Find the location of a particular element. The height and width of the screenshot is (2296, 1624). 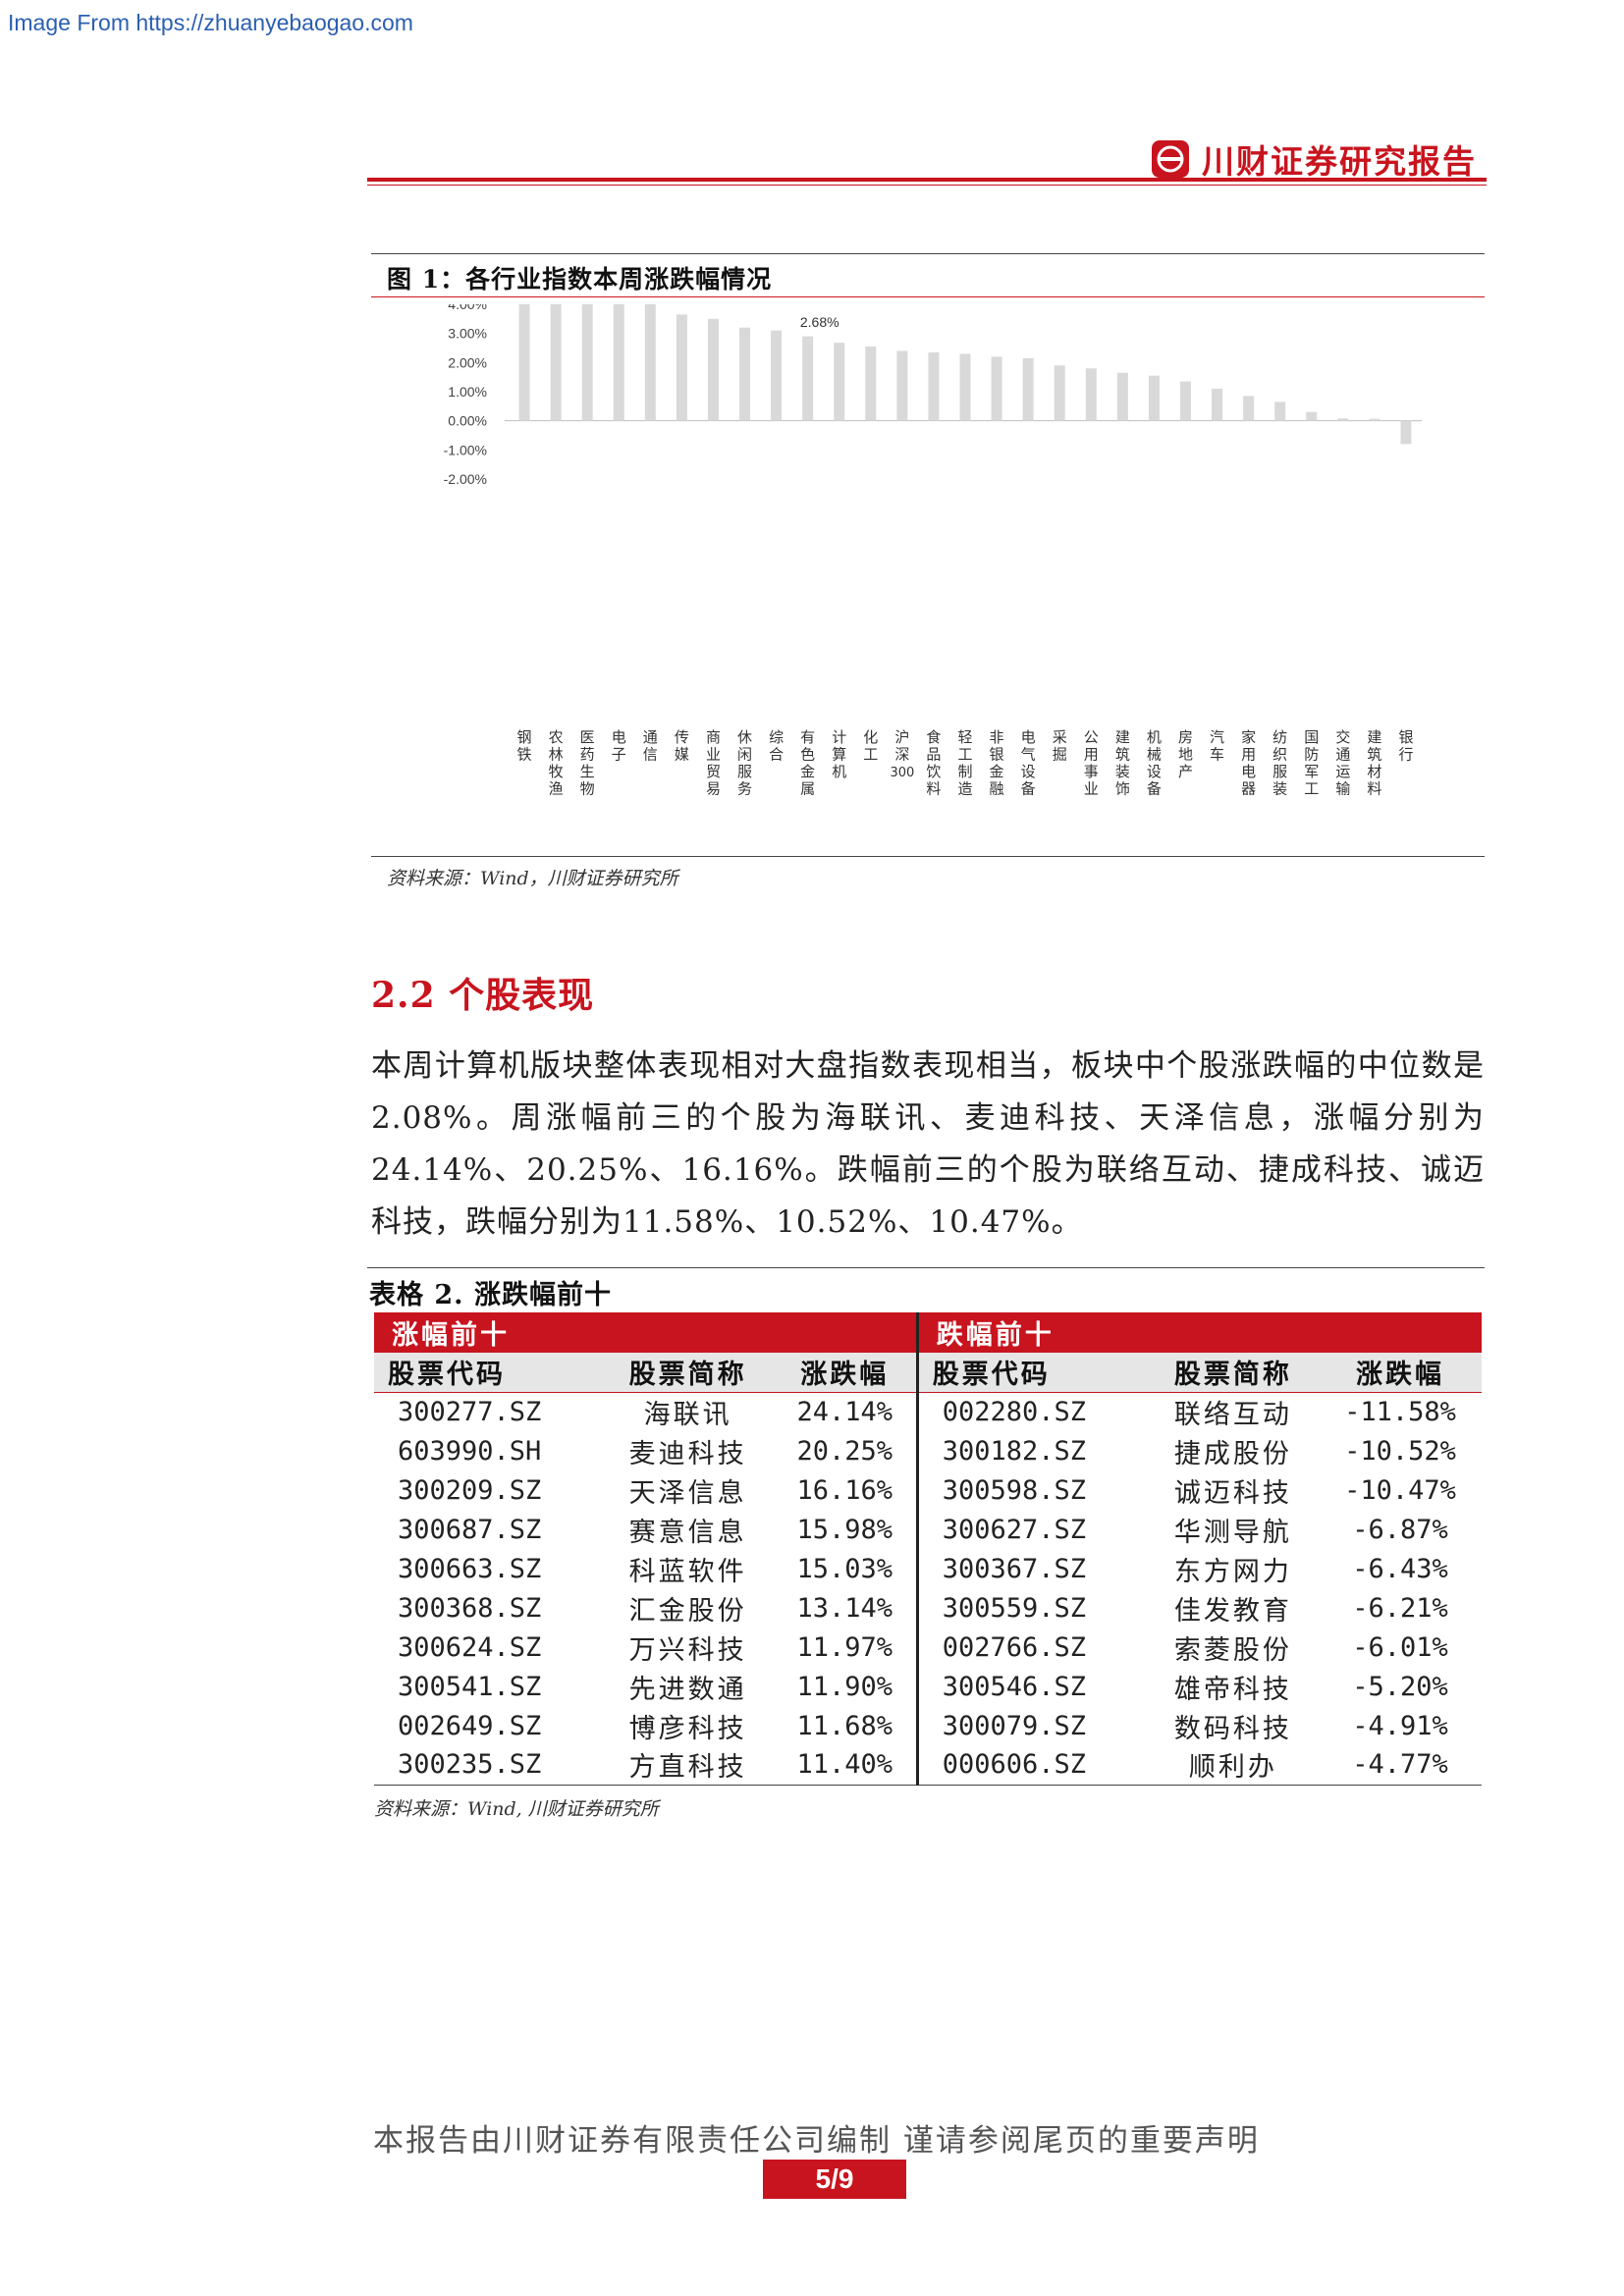

loser-change-cell: -10.52% is located at coordinates (1400, 1450).